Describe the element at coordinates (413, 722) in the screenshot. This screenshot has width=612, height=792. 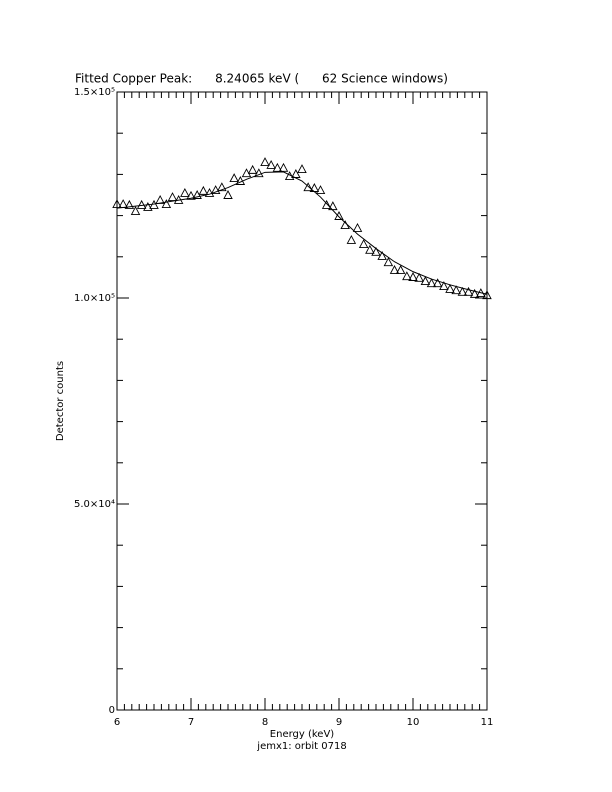
I see `x-tick-label: 10` at that location.